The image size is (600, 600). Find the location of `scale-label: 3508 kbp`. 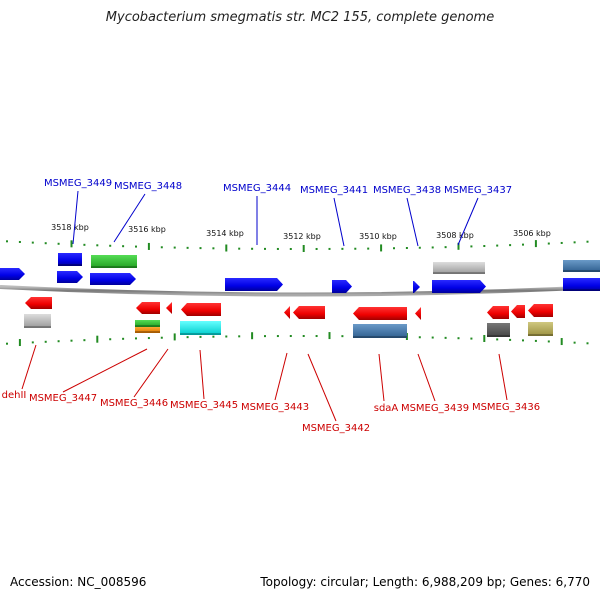

scale-label: 3508 kbp is located at coordinates (455, 235).